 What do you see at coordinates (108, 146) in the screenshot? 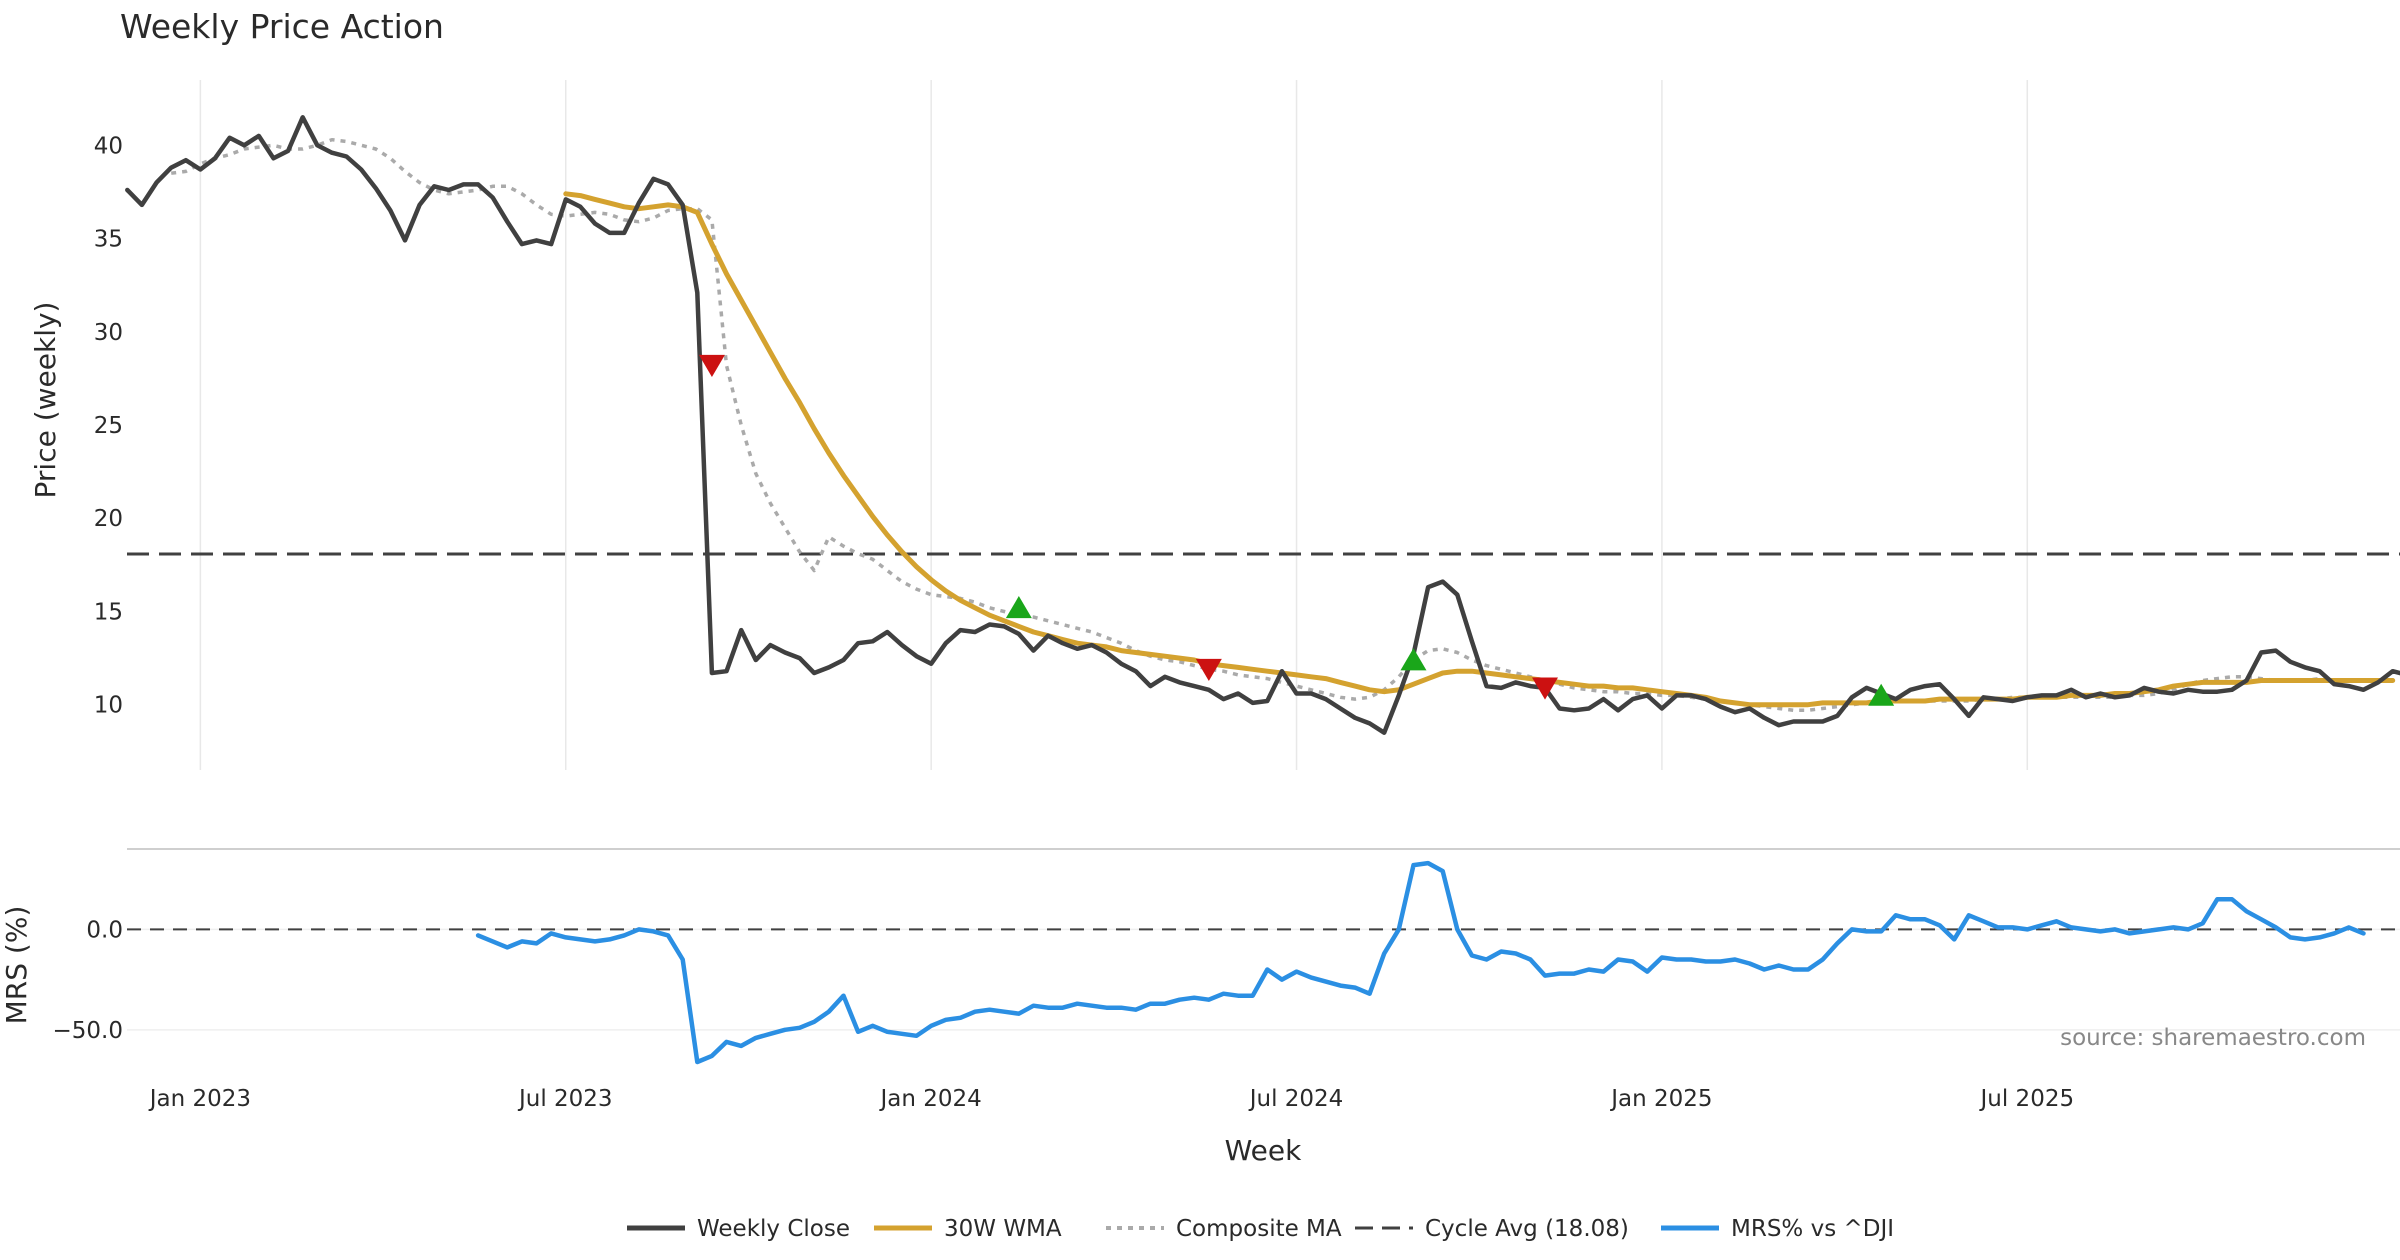
I see `price-y-tick-label: 40` at bounding box center [108, 146].